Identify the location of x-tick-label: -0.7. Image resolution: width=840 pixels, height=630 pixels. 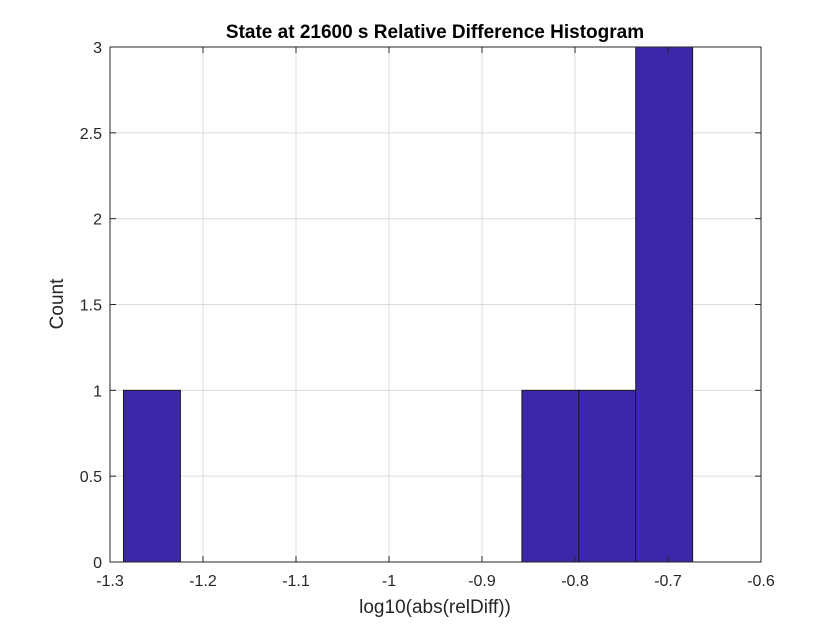
(668, 581).